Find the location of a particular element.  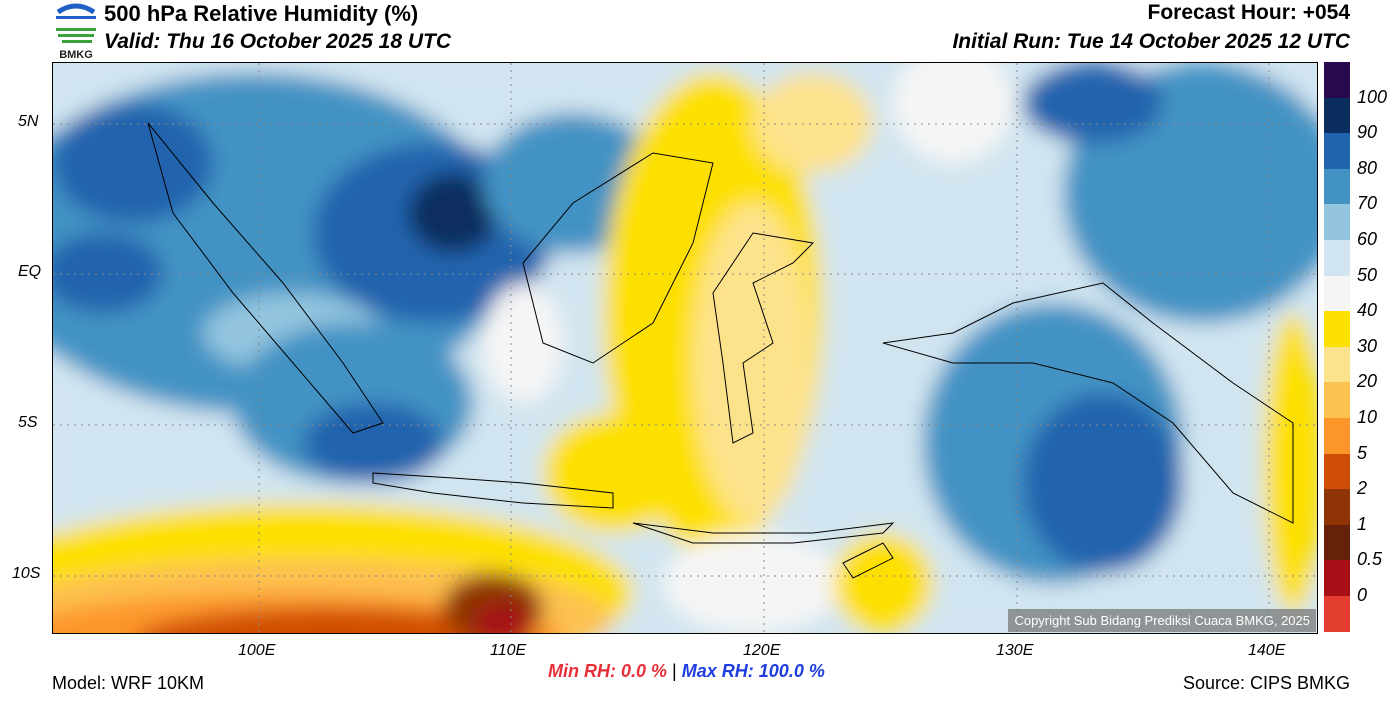

colorbar-label: 90 is located at coordinates (1367, 132).